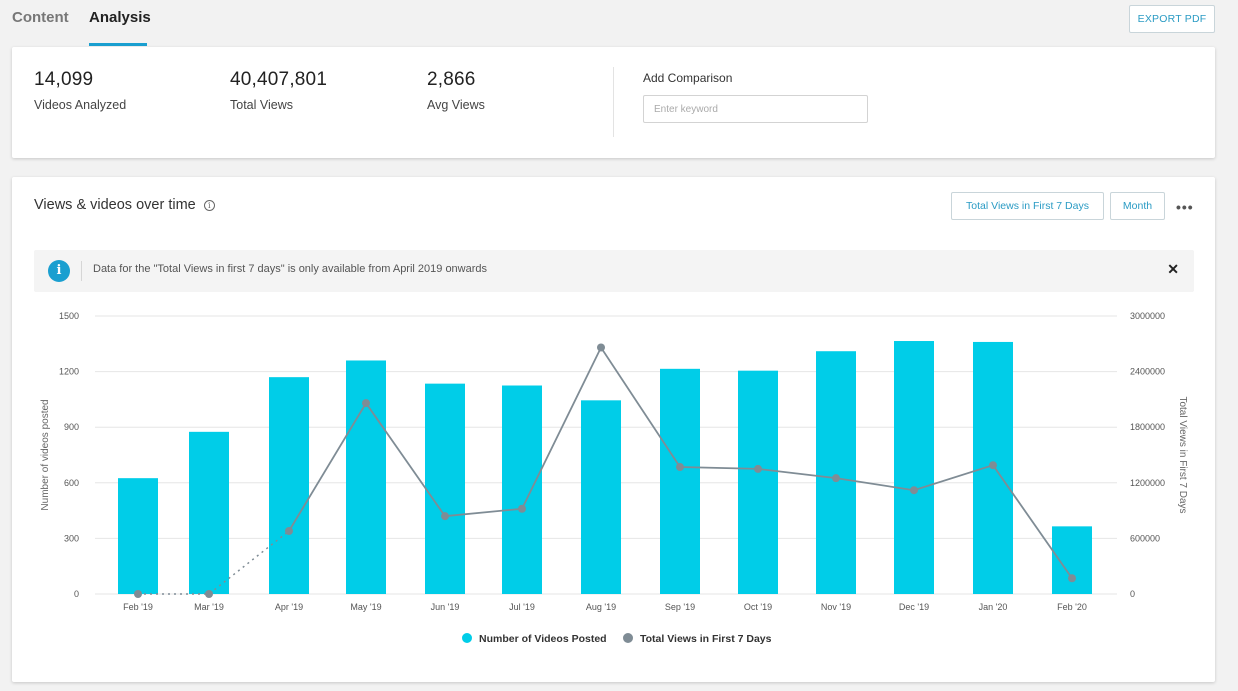 The height and width of the screenshot is (691, 1238). Describe the element at coordinates (706, 639) in the screenshot. I see `legend-label-views: Total Views in First 7 Days` at that location.